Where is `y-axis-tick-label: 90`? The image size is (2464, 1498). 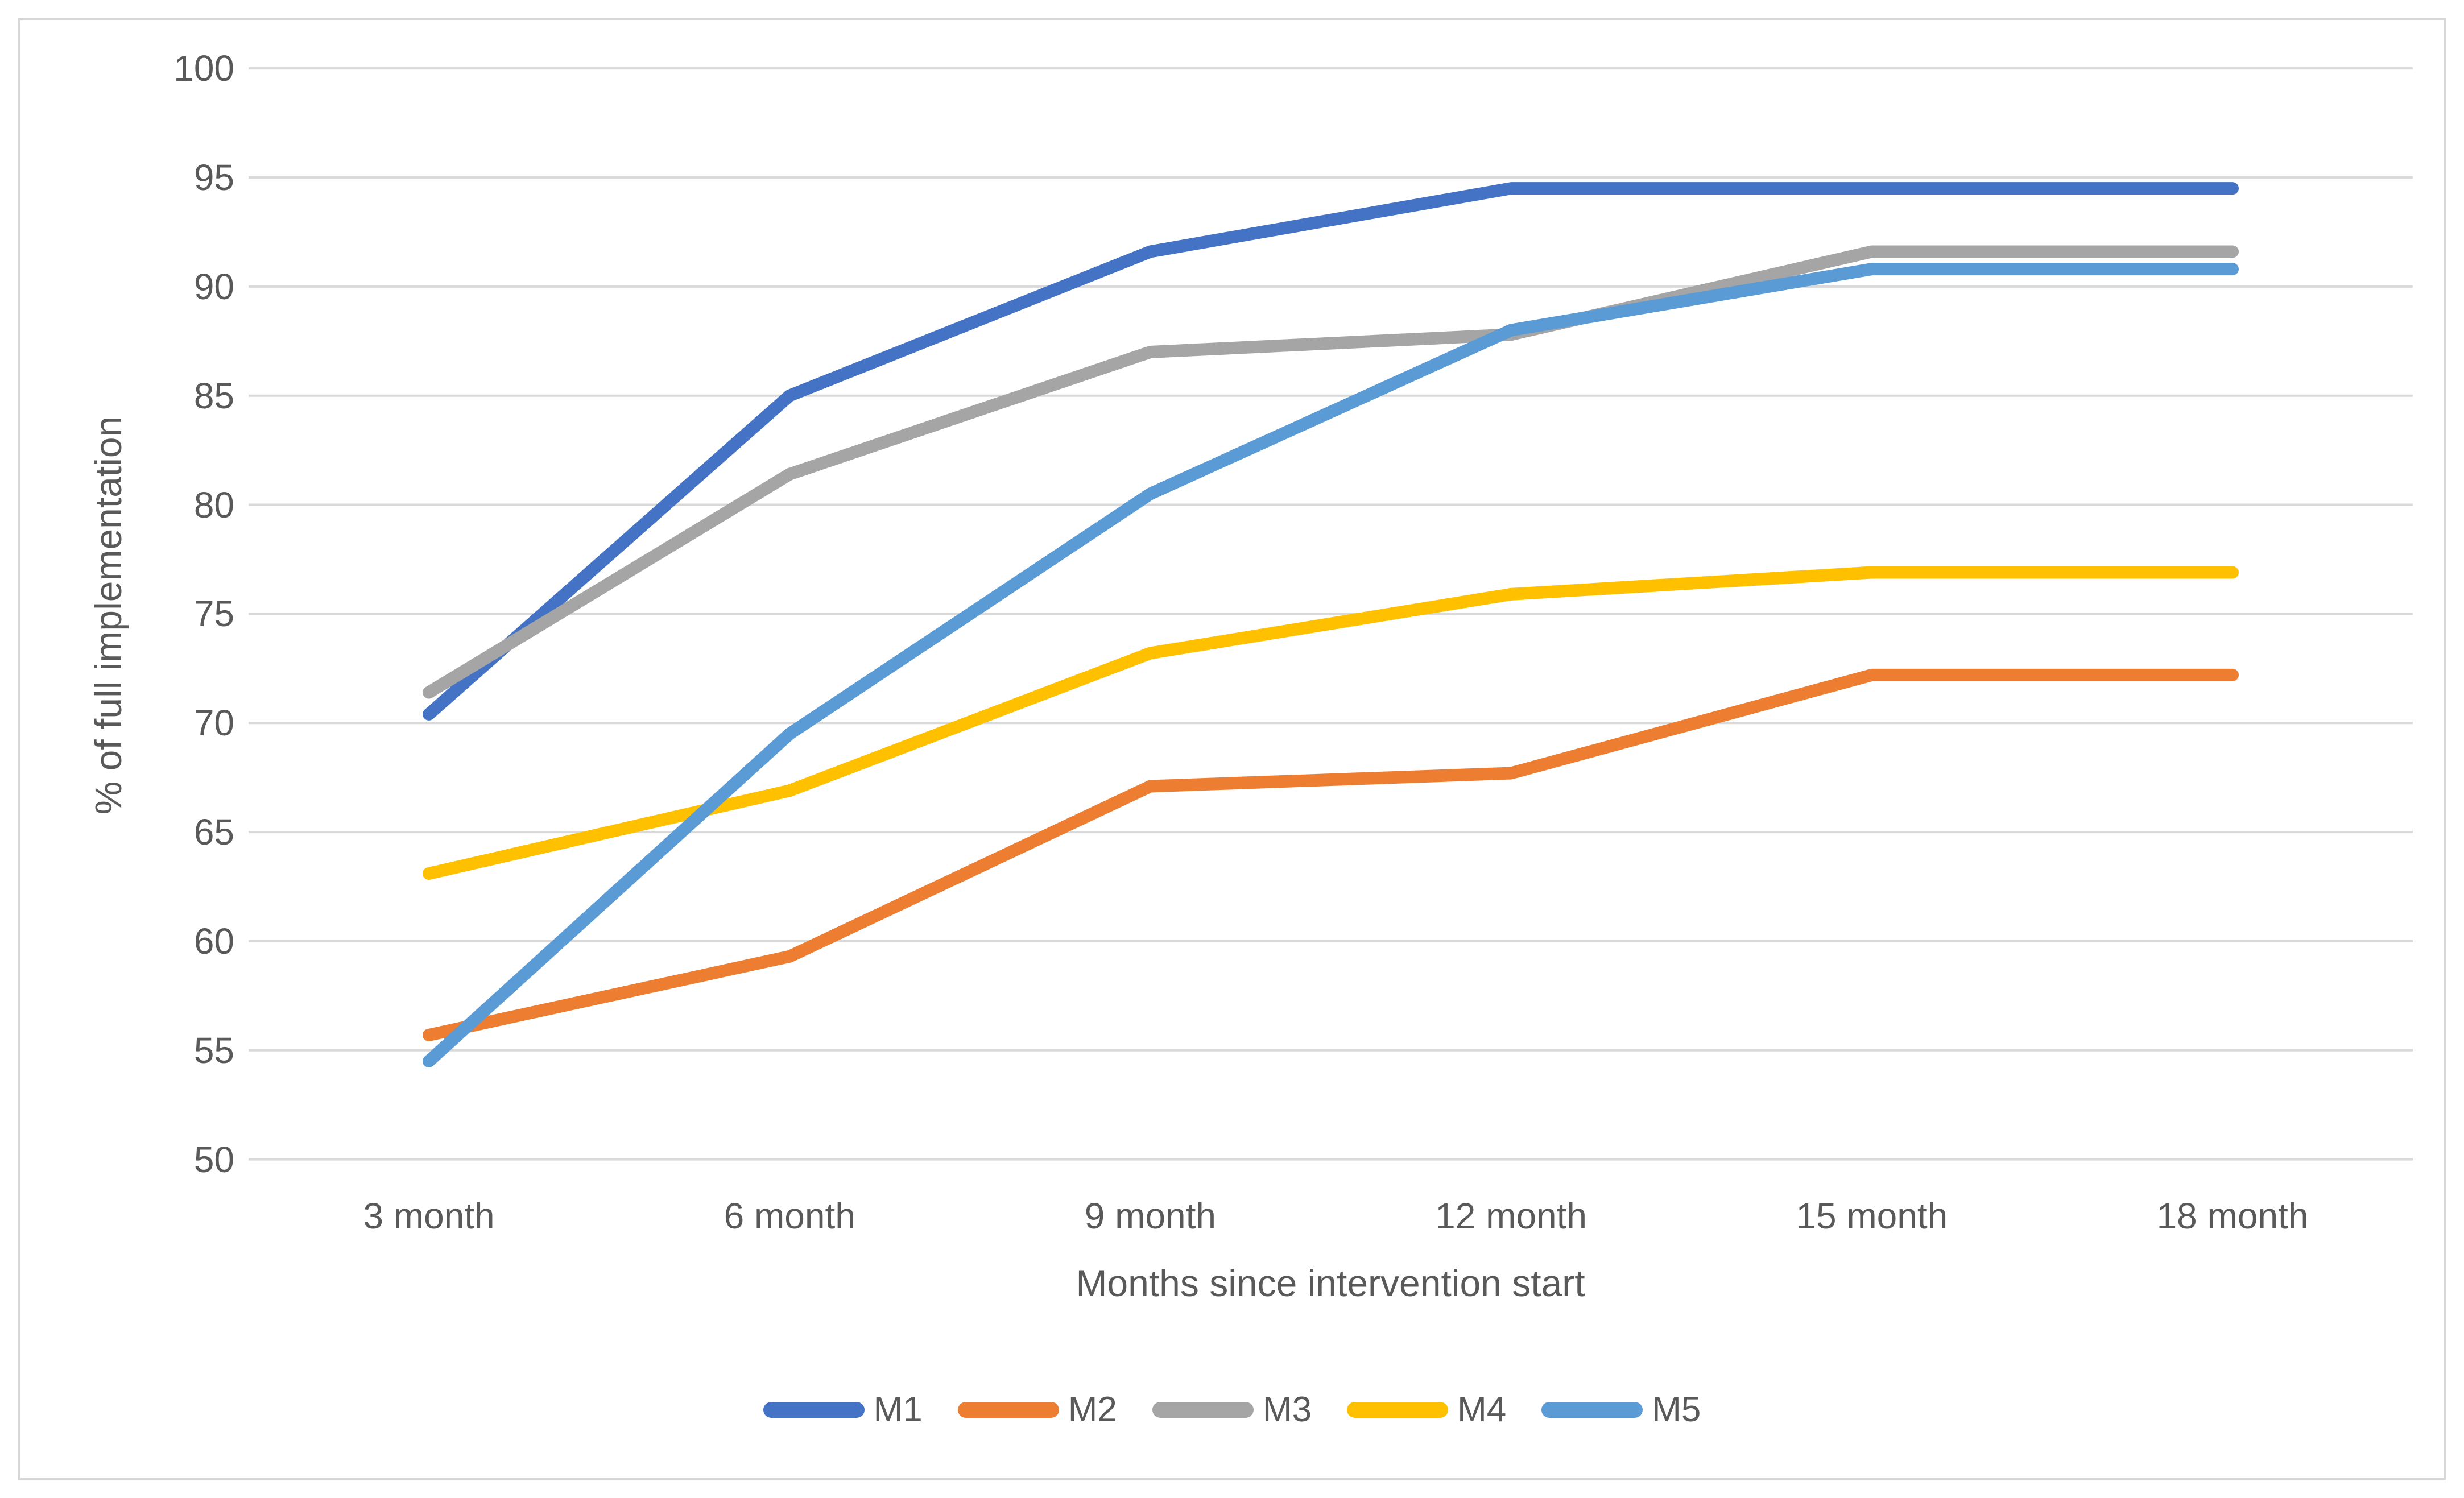 y-axis-tick-label: 90 is located at coordinates (213, 286).